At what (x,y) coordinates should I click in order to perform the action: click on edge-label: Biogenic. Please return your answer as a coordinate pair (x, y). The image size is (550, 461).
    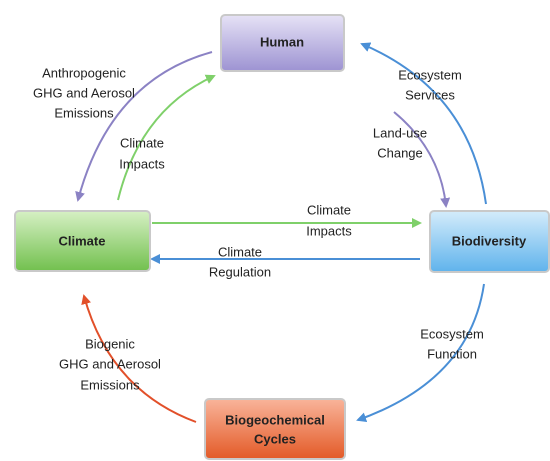
    Looking at the image, I should click on (110, 343).